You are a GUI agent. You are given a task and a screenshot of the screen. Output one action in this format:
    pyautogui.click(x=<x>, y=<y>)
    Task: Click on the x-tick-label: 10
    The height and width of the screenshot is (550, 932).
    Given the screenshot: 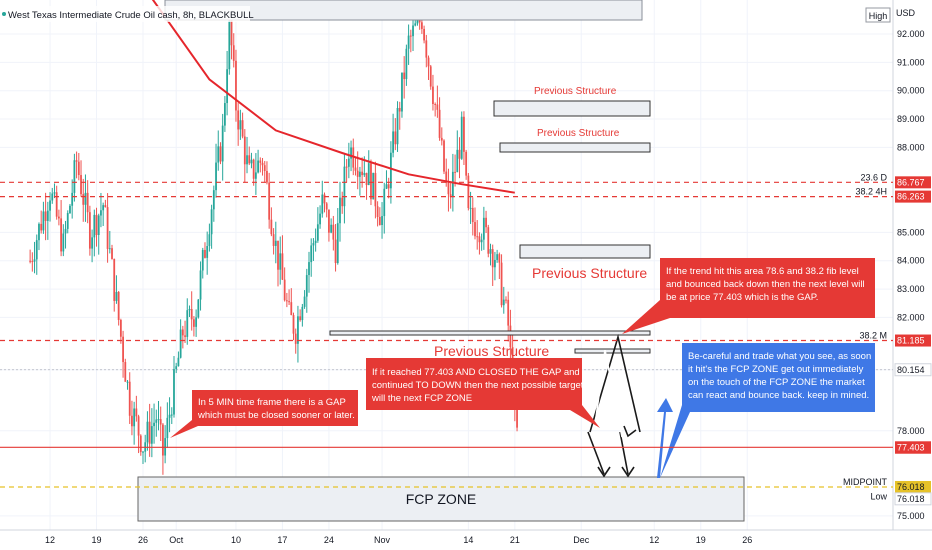 What is the action you would take?
    pyautogui.click(x=236, y=540)
    